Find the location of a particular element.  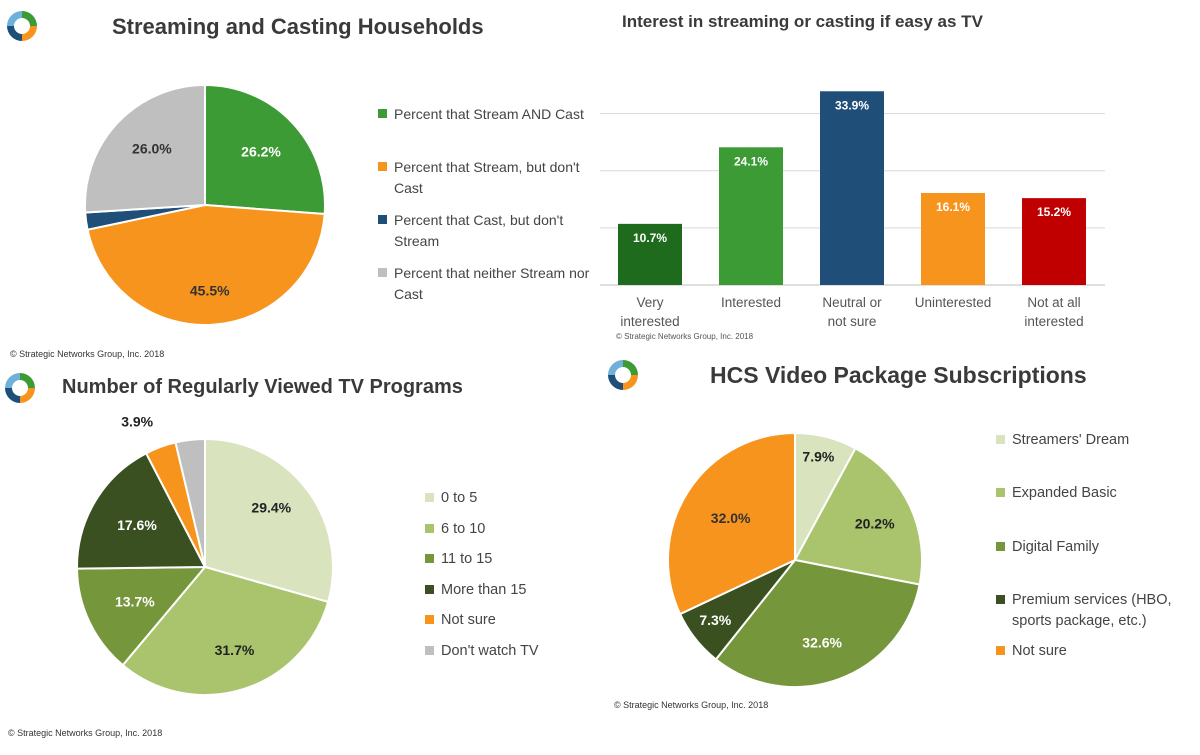

pie-slice-expanded-basic is located at coordinates (858, 516).